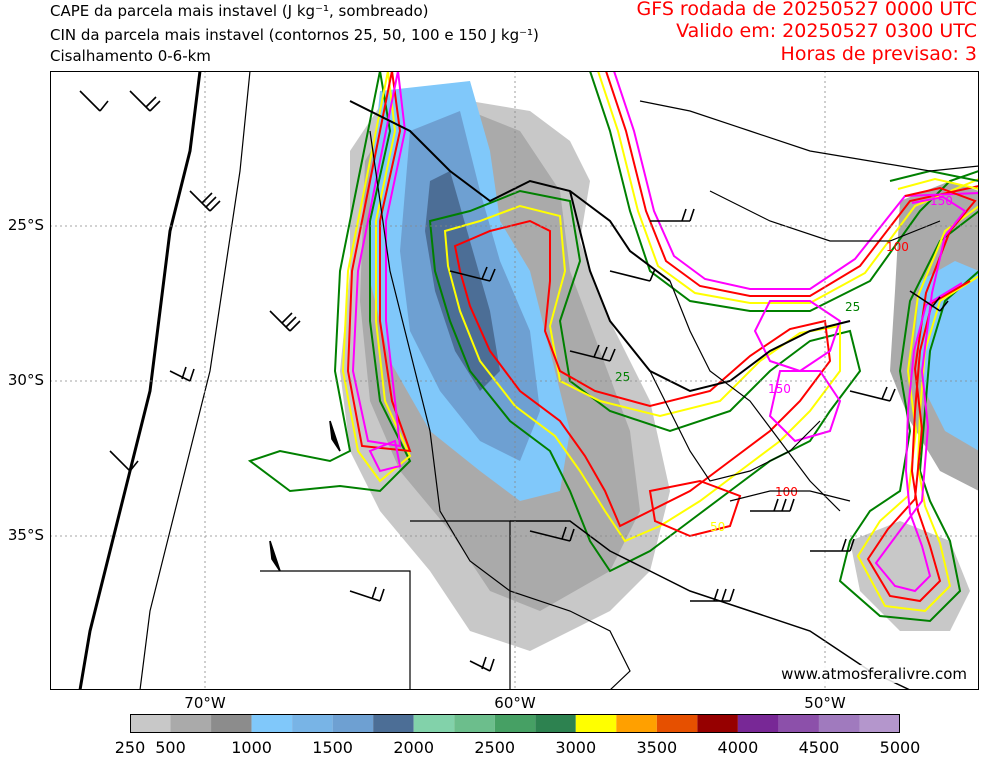 This screenshot has height=757, width=981. I want to click on credit-watermark: www.atmosferalivre.com, so click(874, 674).